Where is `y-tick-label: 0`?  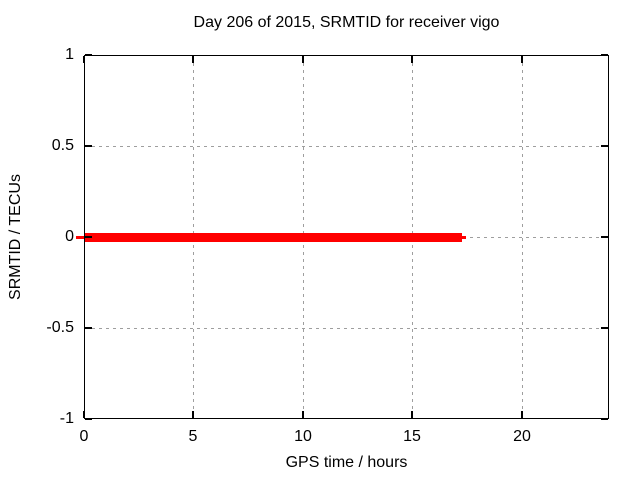
y-tick-label: 0 is located at coordinates (69, 236).